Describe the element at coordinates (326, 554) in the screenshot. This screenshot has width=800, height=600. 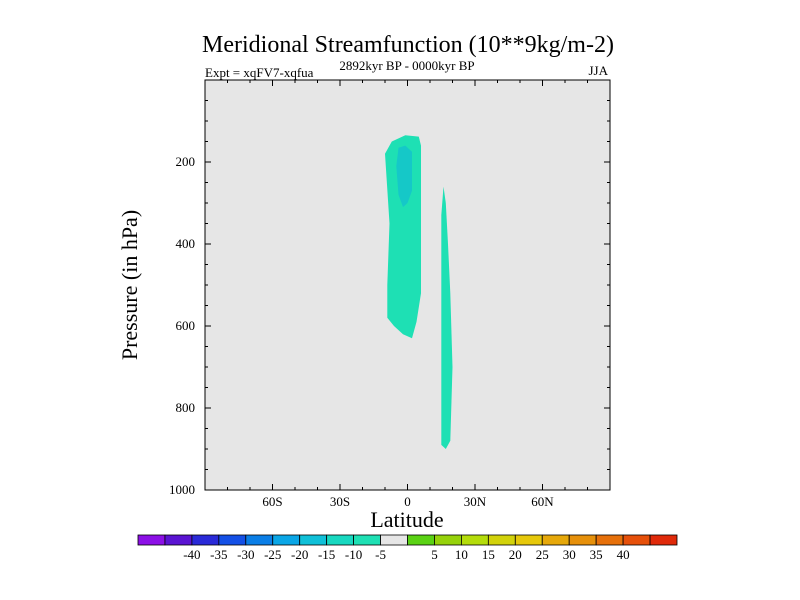
I see `colorbar-label: -15` at that location.